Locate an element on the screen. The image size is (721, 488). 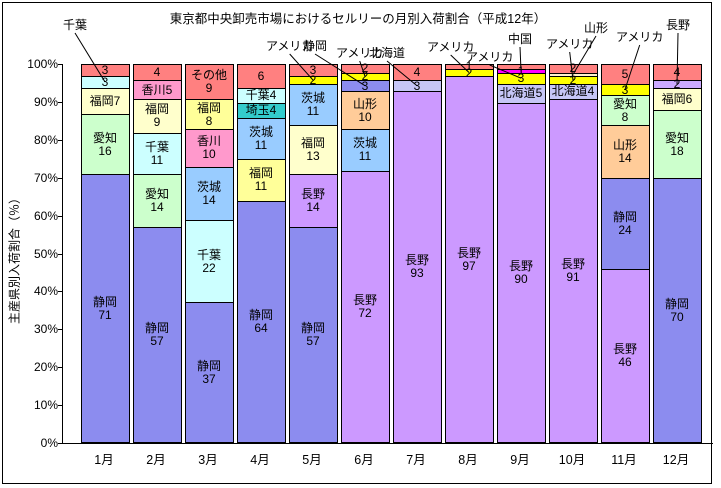
segment-10月-長野: 長野 91 is located at coordinates (573, 270).